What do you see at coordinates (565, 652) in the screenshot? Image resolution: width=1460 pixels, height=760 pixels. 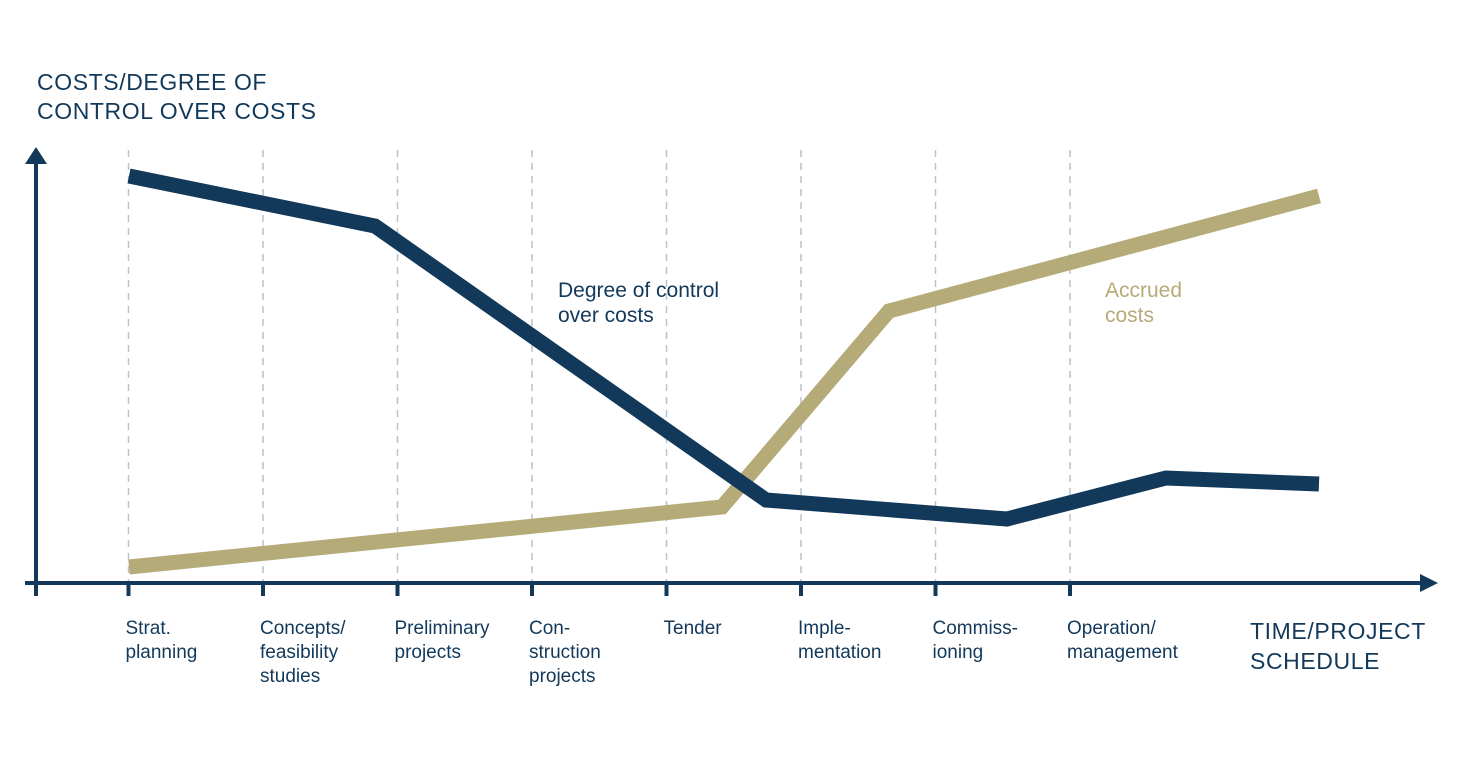 I see `x-axis-label: Con- struction projects` at bounding box center [565, 652].